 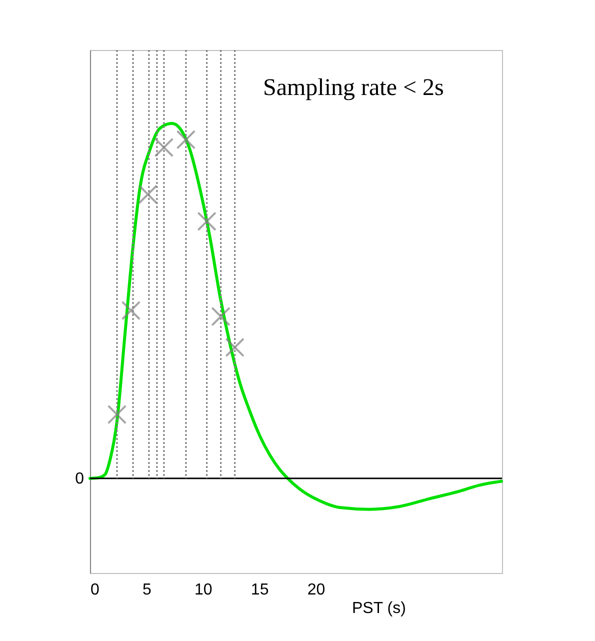 What do you see at coordinates (379, 608) in the screenshot?
I see `x-axis-title: PST (s)` at bounding box center [379, 608].